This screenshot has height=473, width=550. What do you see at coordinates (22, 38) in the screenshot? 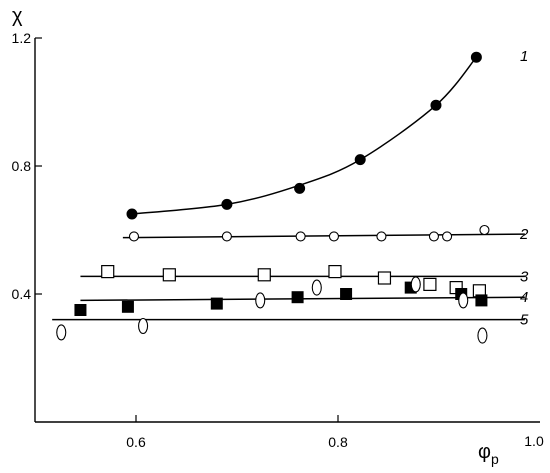
I see `y-tick-label: 1.2` at bounding box center [22, 38].